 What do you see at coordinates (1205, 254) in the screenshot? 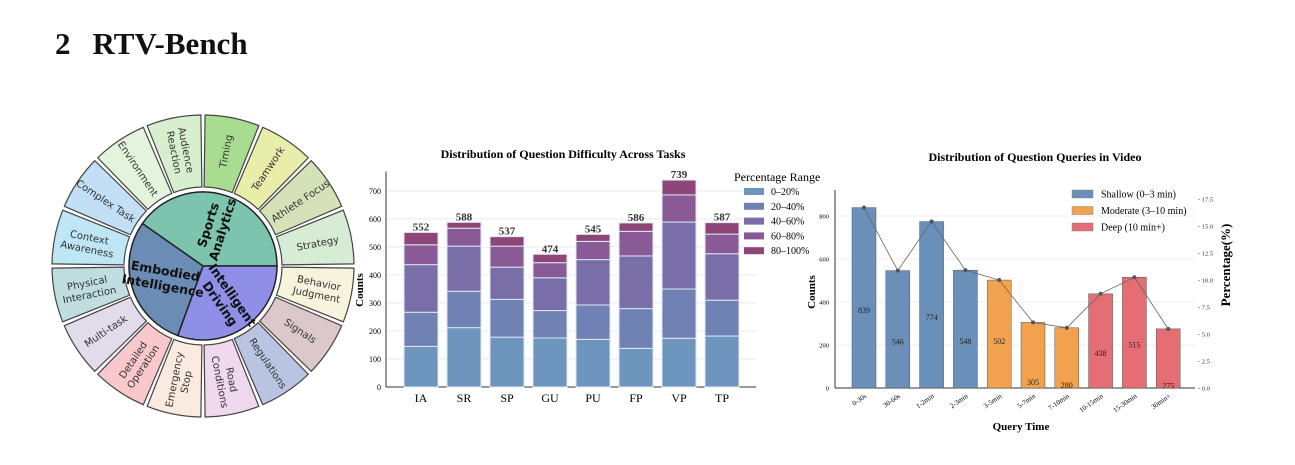
I see `y2-tick-label: - 12.5` at bounding box center [1205, 254].